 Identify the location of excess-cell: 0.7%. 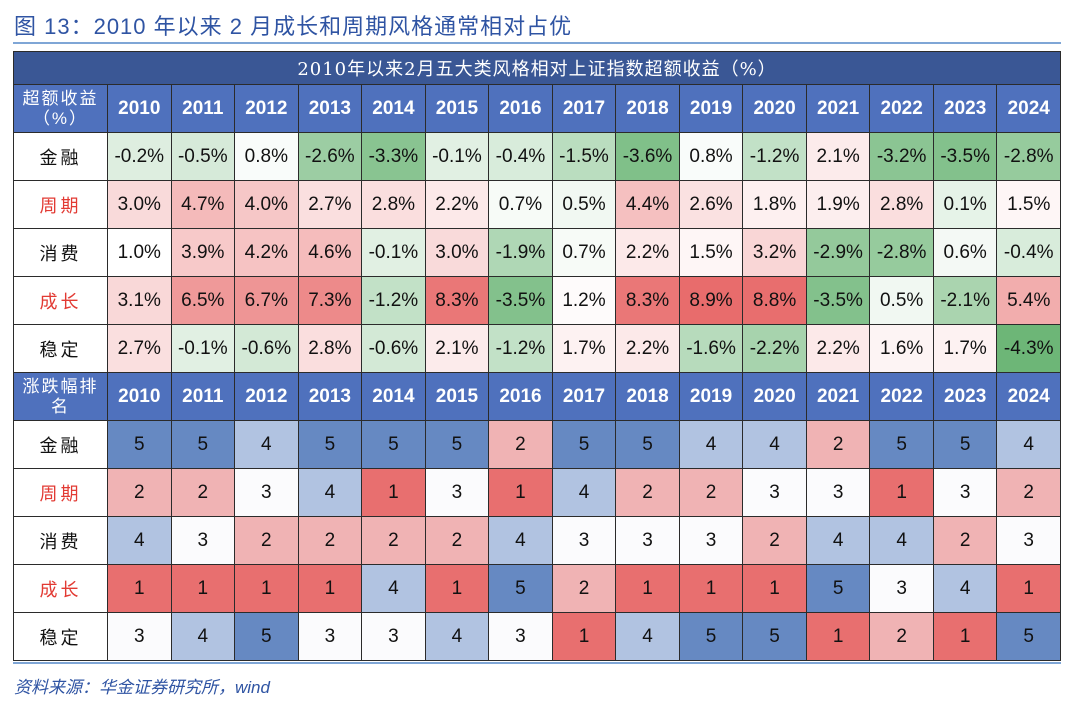
(584, 252).